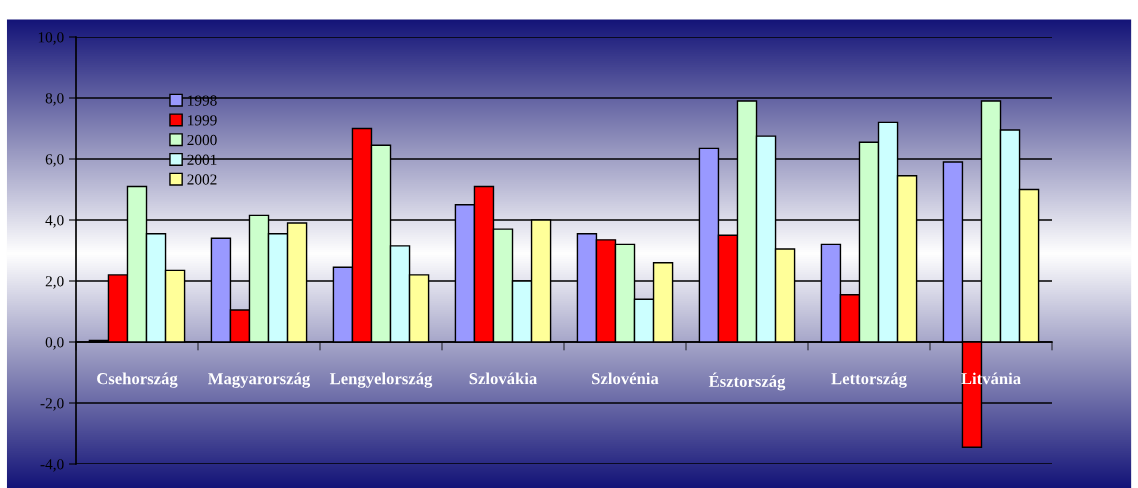  I want to click on x-tick-label: Lengyelország, so click(381, 380).